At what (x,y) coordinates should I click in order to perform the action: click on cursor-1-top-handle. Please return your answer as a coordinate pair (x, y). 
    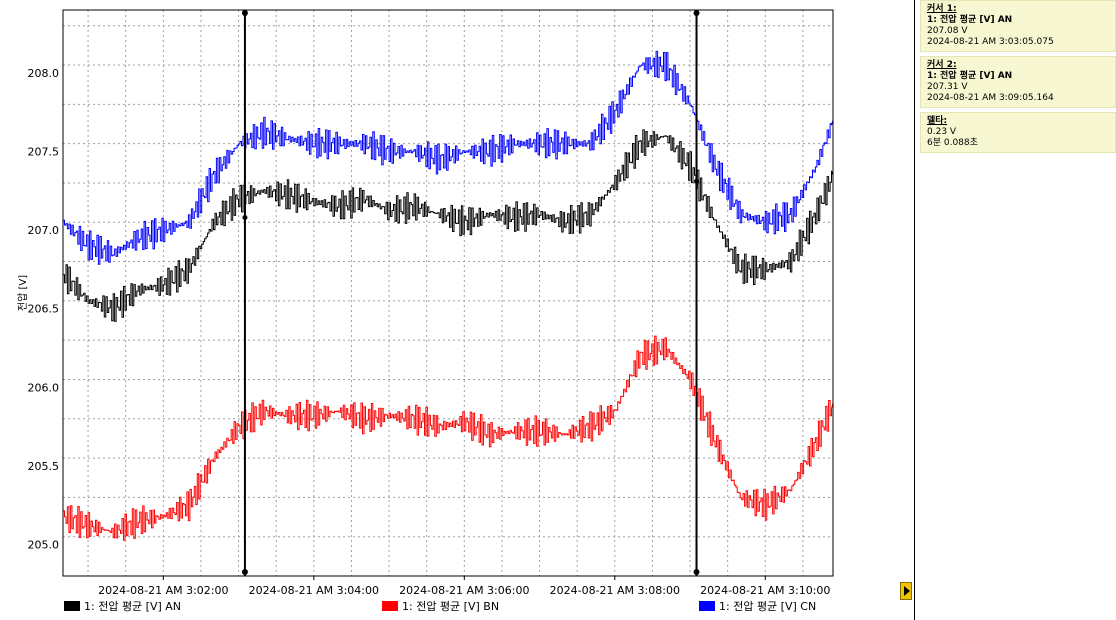
    Looking at the image, I should click on (244, 13).